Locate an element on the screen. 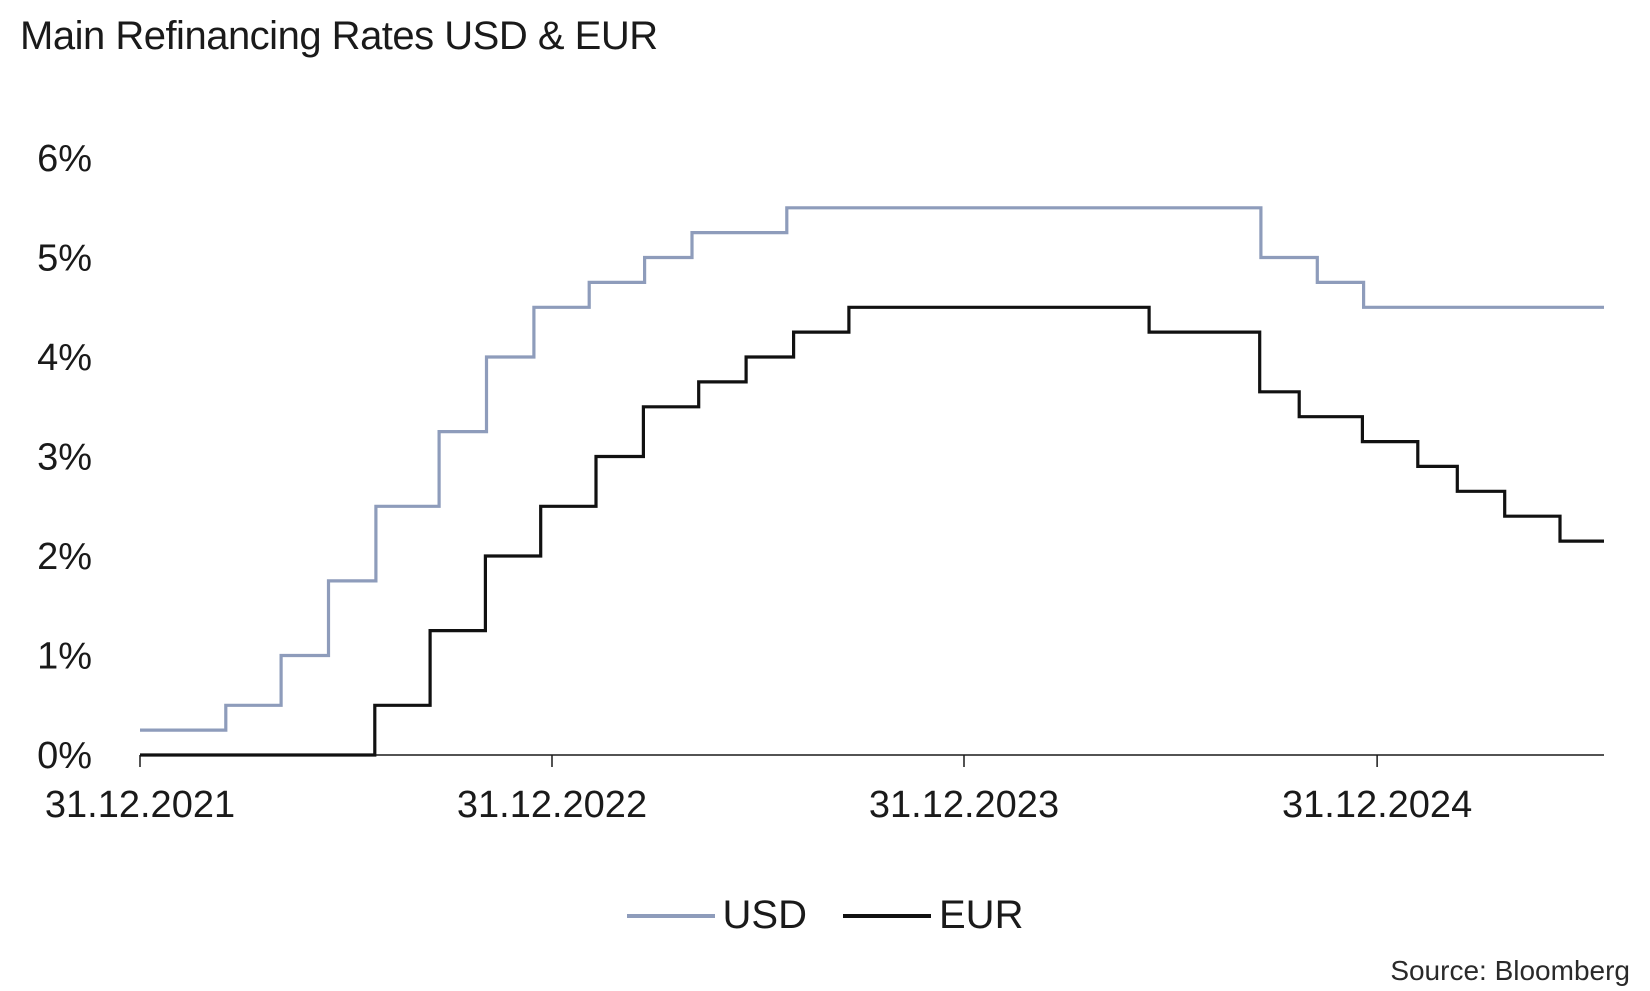 The image size is (1650, 991). x-tick-label: 31.12.2023 is located at coordinates (964, 805).